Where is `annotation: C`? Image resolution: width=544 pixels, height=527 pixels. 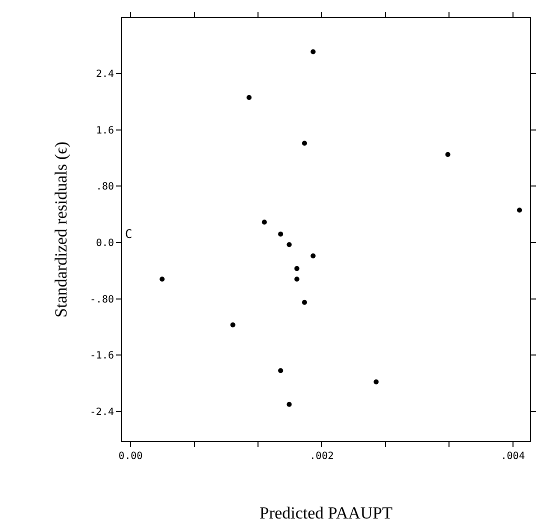
annotation: C is located at coordinates (128, 234).